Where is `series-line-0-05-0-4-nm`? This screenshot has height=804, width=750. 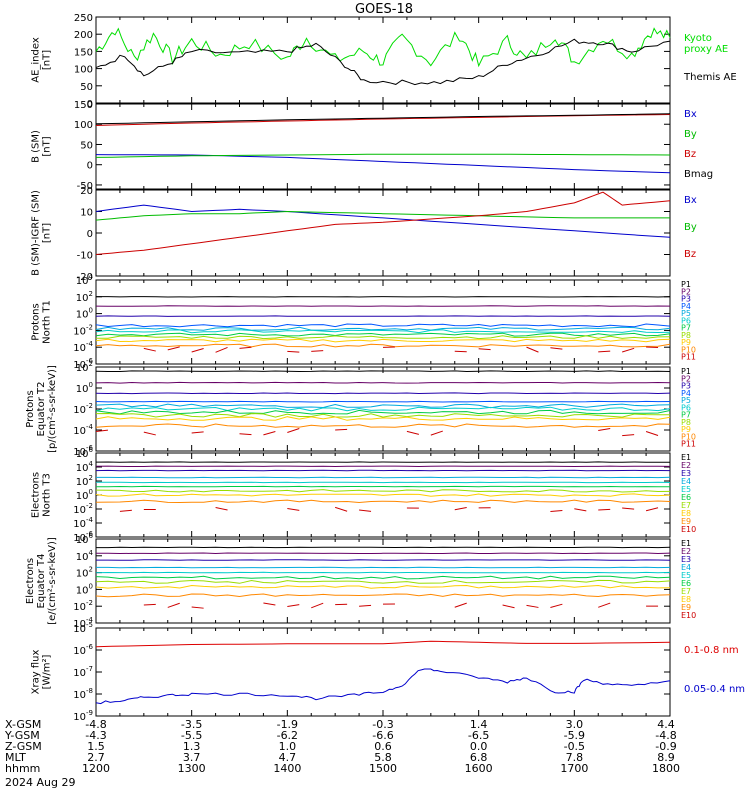 series-line-0-05-0-4-nm is located at coordinates (383, 686).